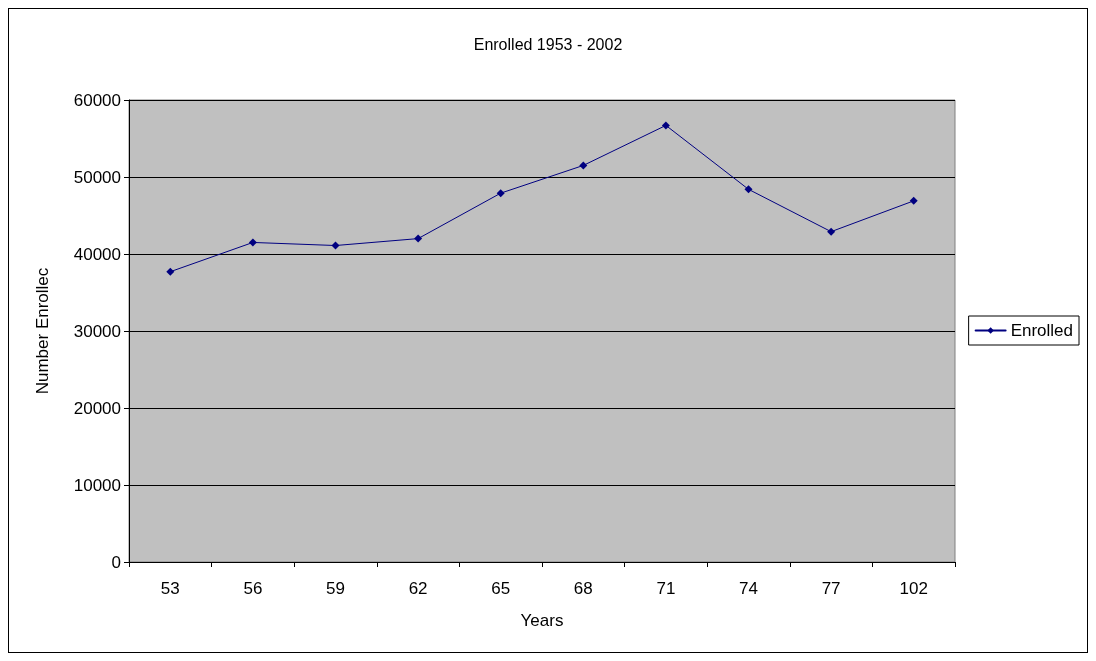 Image resolution: width=1096 pixels, height=661 pixels. Describe the element at coordinates (97, 254) in the screenshot. I see `y-tick-label: 40000` at that location.